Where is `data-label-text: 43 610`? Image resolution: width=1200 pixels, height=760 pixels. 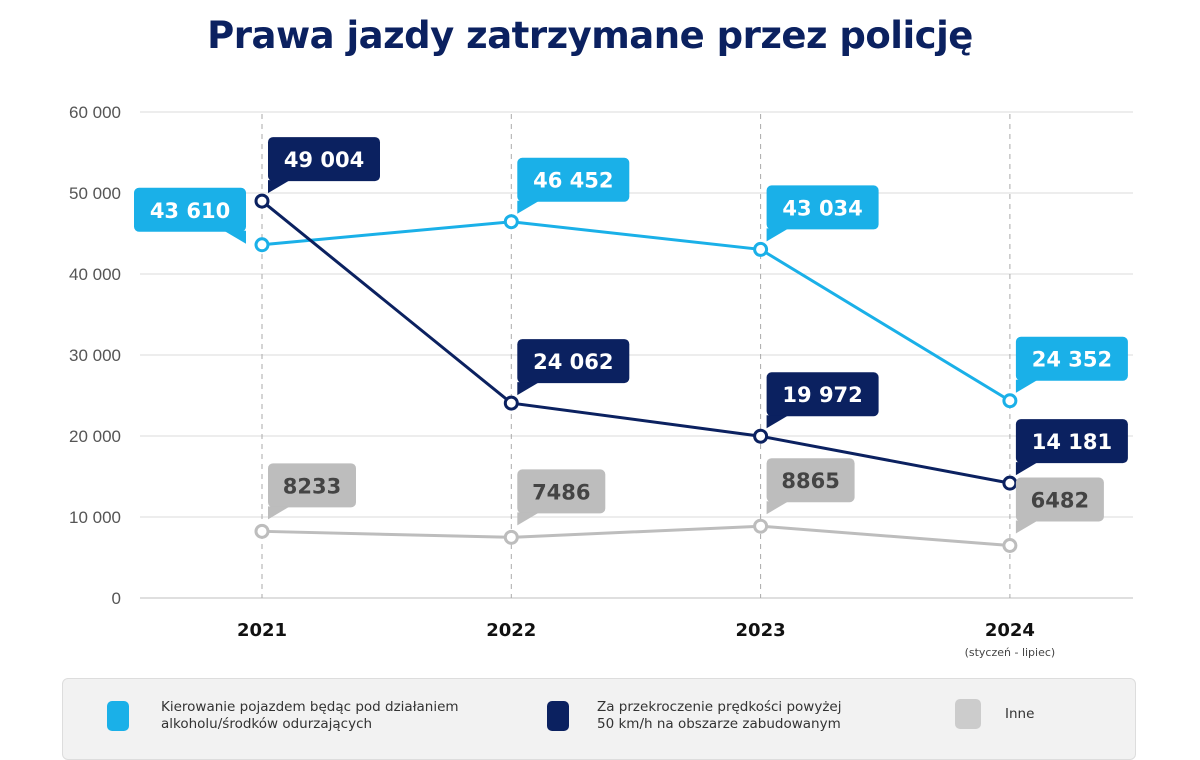
data-label-text: 43 610 is located at coordinates (190, 211).